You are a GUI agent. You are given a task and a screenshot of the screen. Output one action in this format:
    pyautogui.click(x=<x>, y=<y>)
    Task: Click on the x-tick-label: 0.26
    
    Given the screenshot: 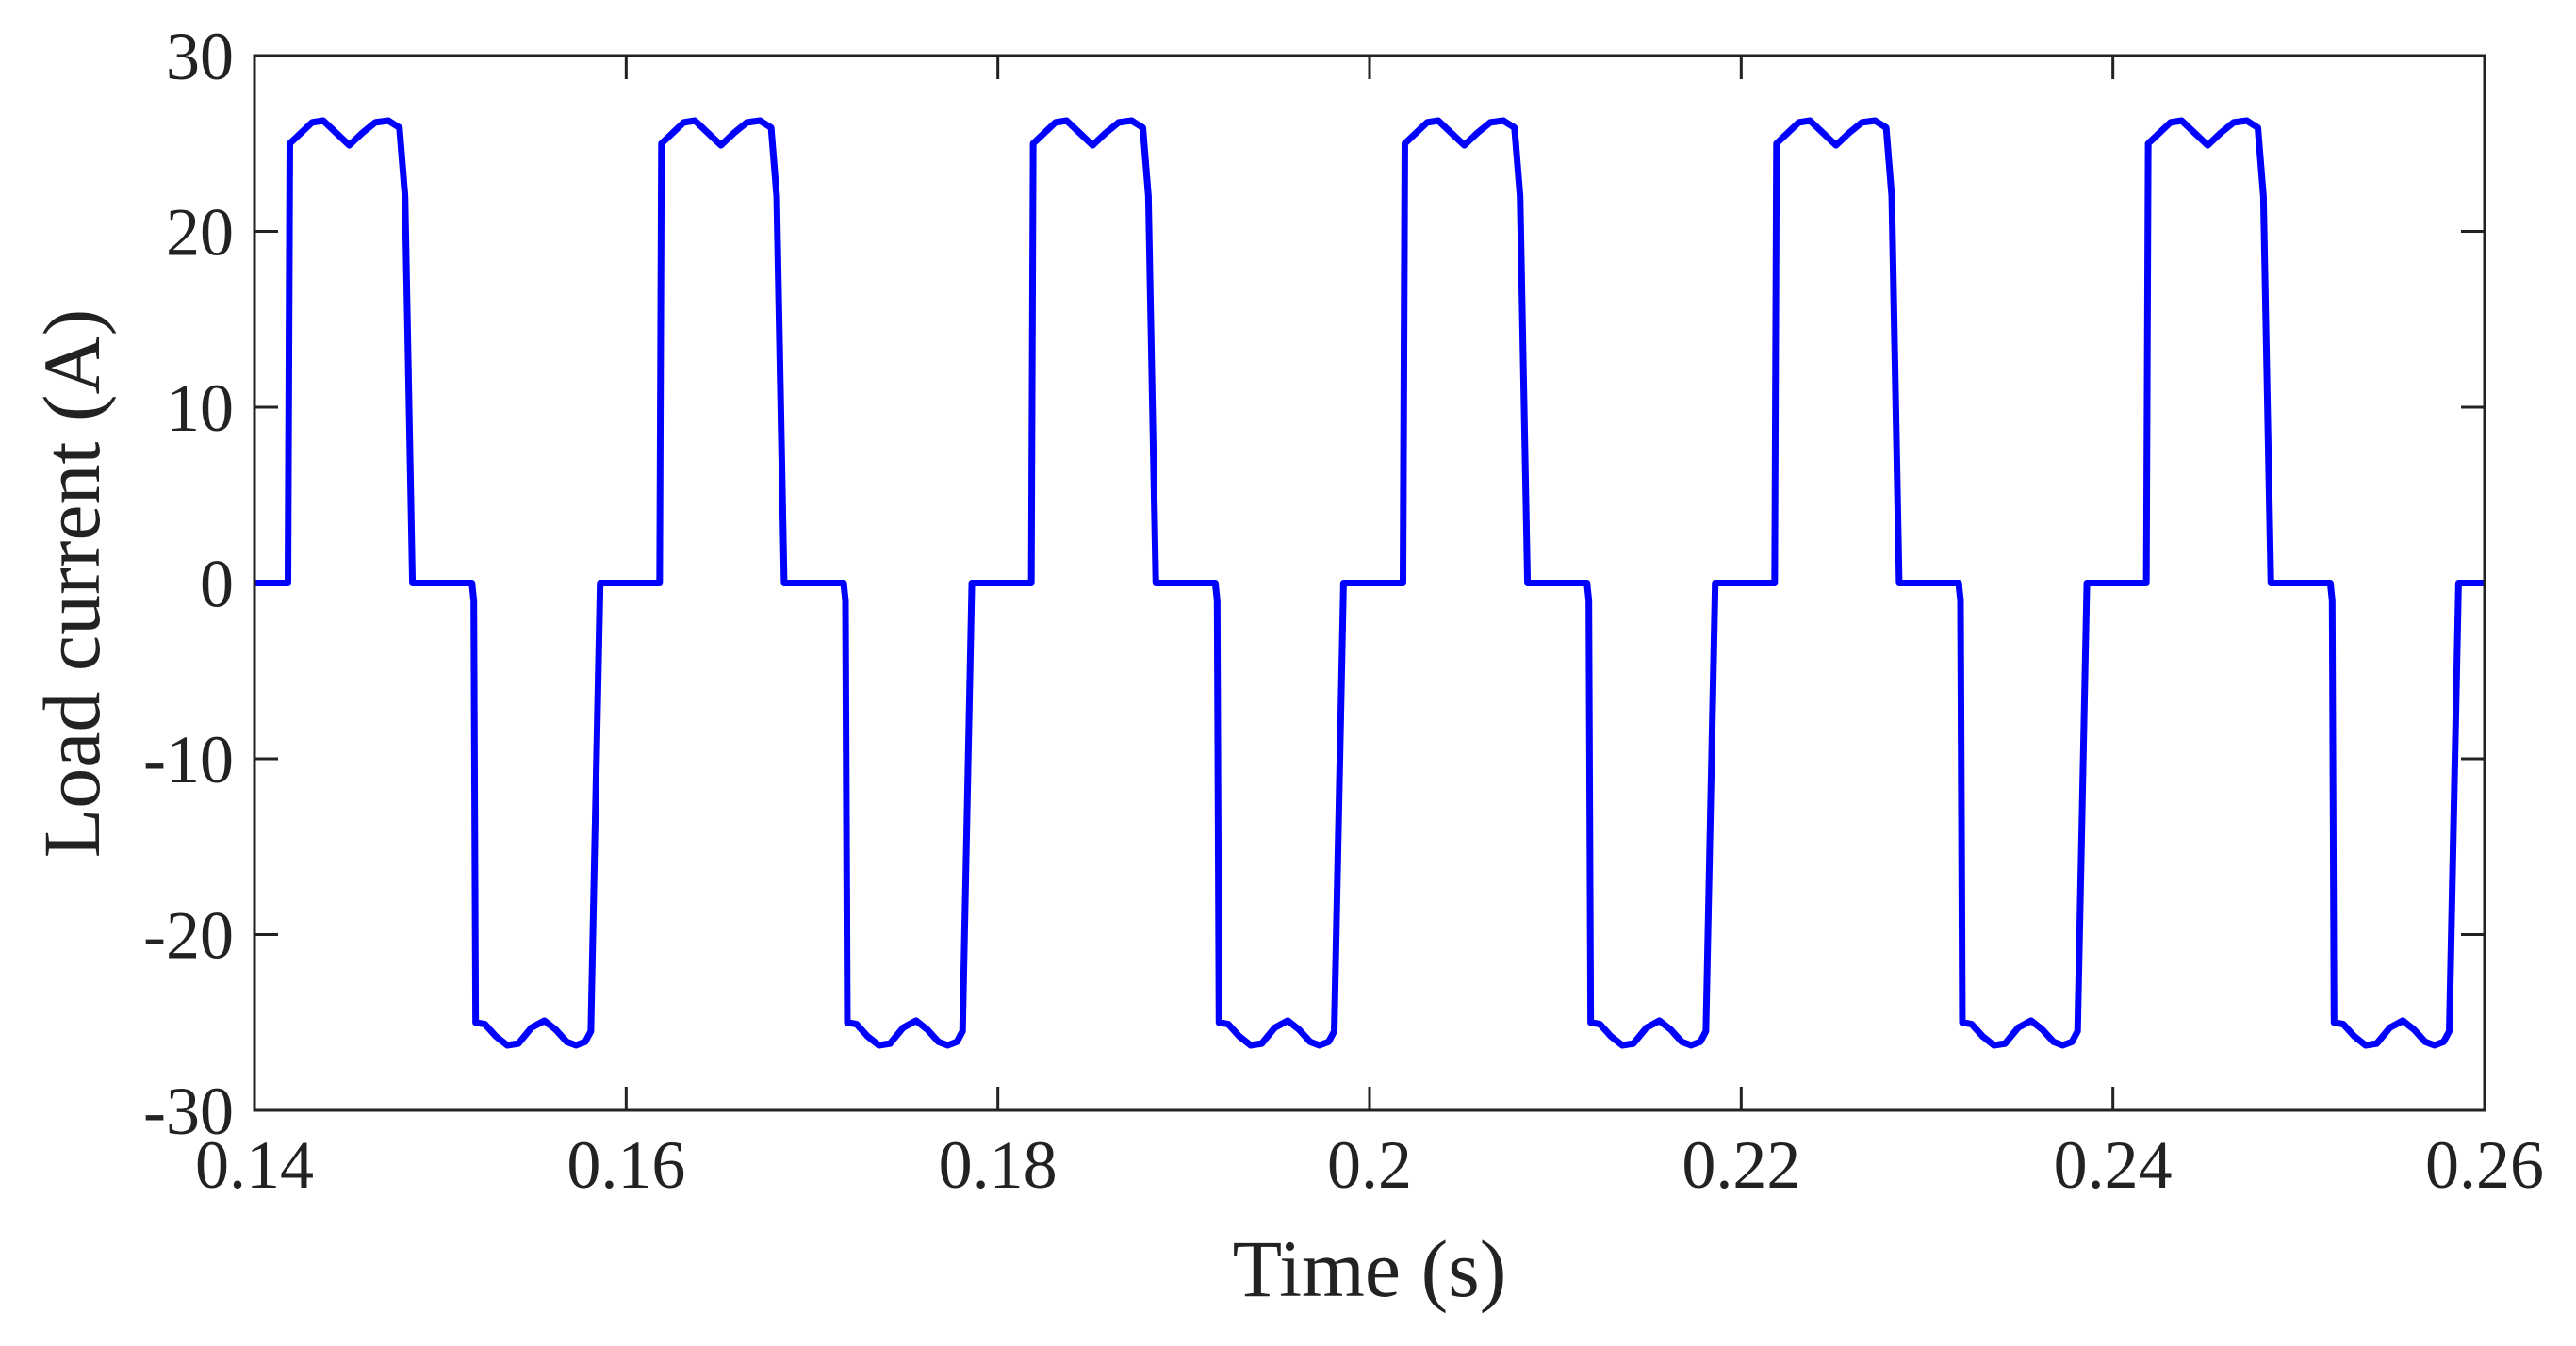 What is the action you would take?
    pyautogui.click(x=2484, y=1165)
    